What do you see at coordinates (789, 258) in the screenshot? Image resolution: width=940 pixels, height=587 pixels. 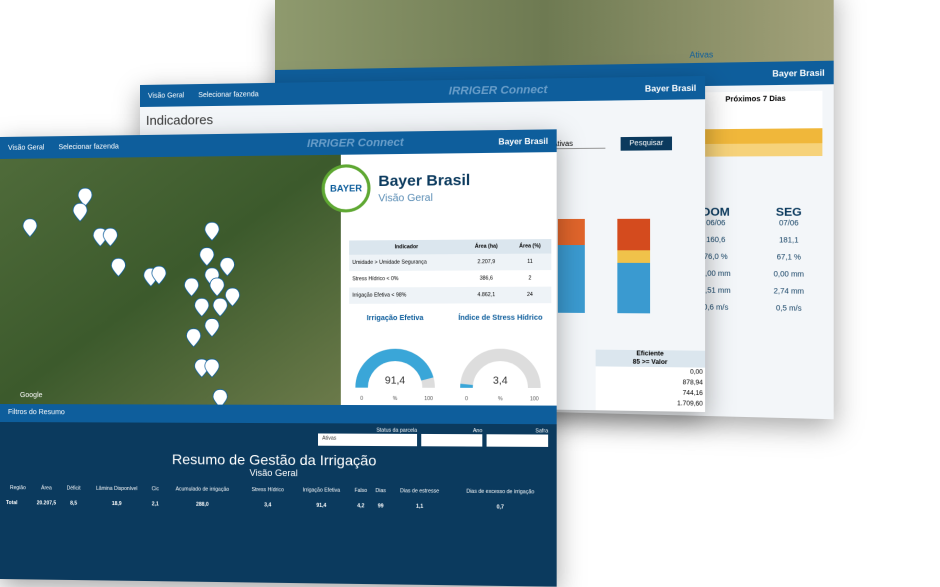 I see `day-humidity: 67,1 %` at bounding box center [789, 258].